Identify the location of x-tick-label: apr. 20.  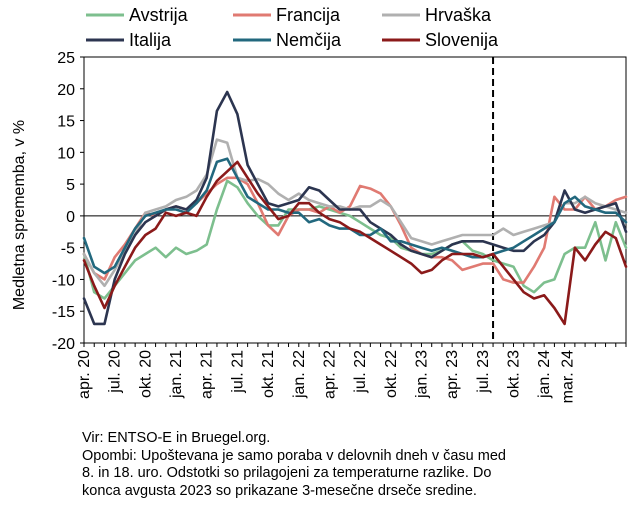
(84, 374).